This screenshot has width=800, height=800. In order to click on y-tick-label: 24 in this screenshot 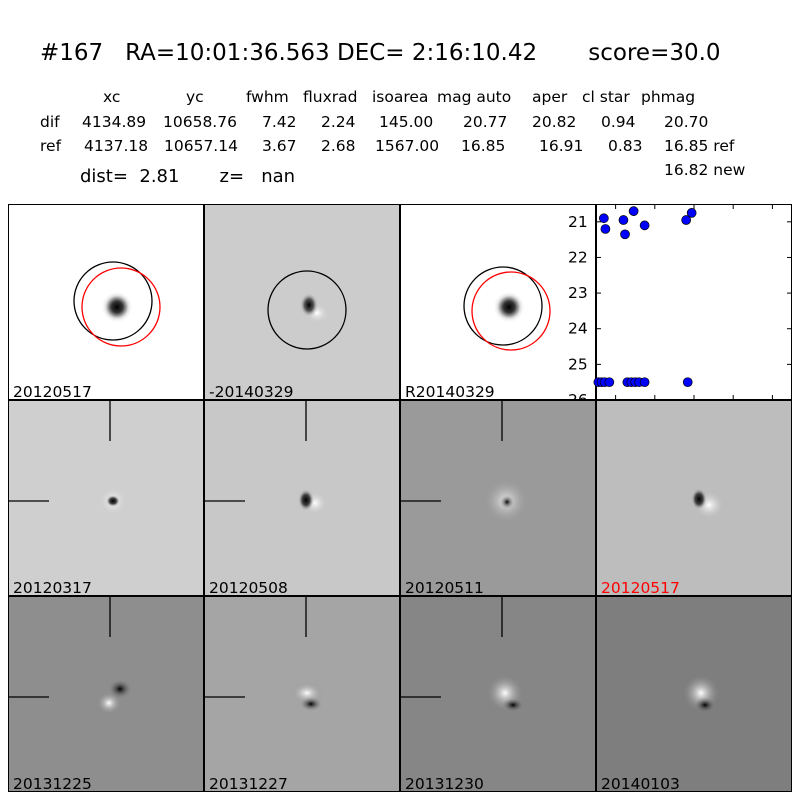, I will do `click(578, 329)`.